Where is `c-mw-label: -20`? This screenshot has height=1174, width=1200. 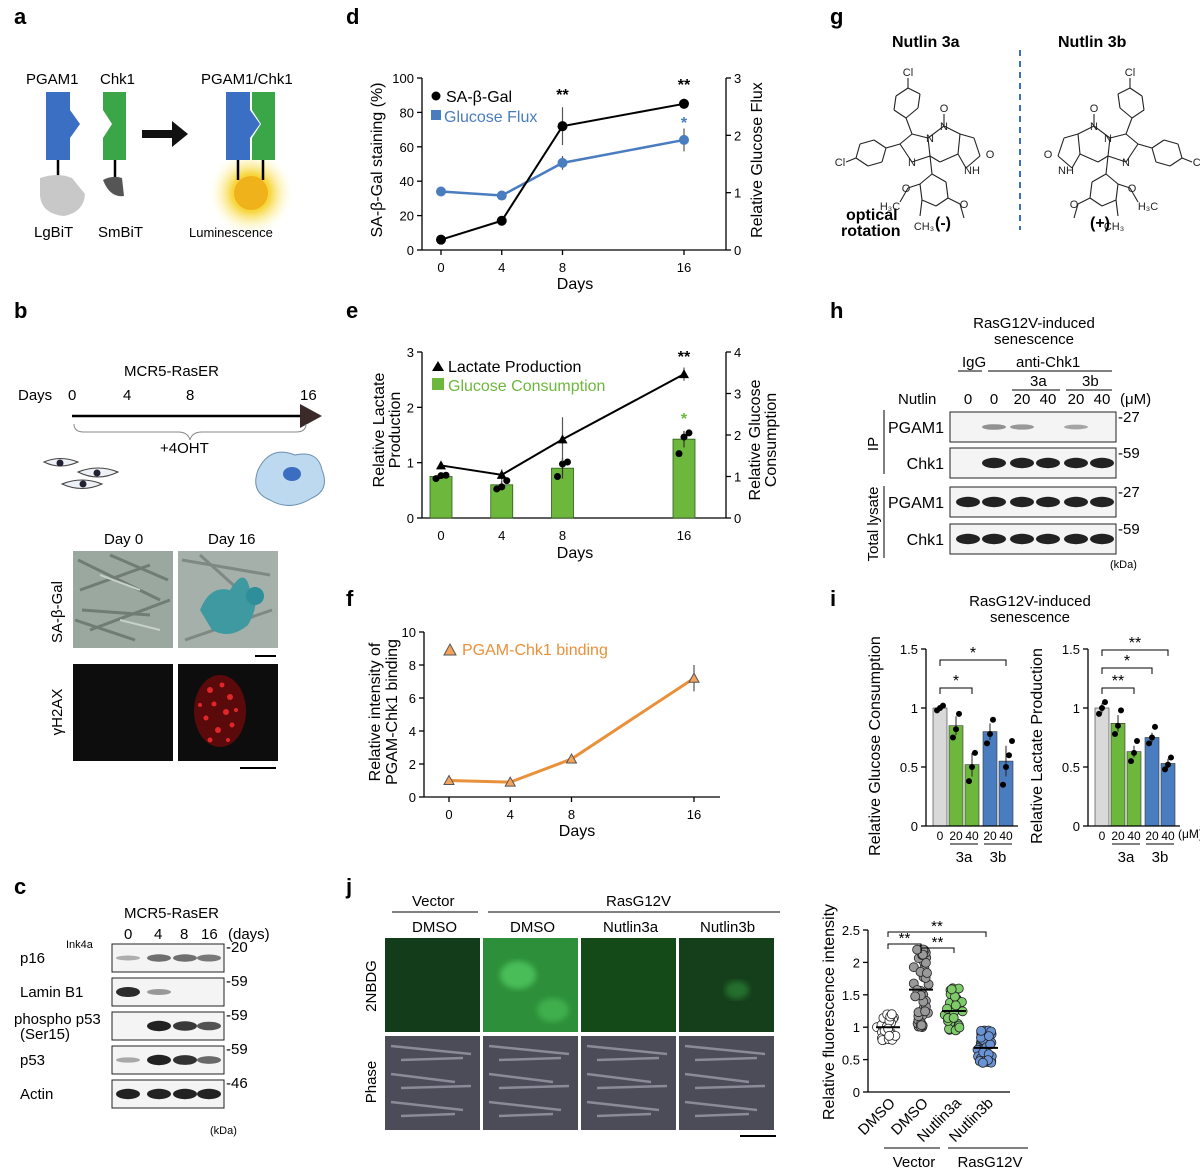 c-mw-label: -20 is located at coordinates (237, 947).